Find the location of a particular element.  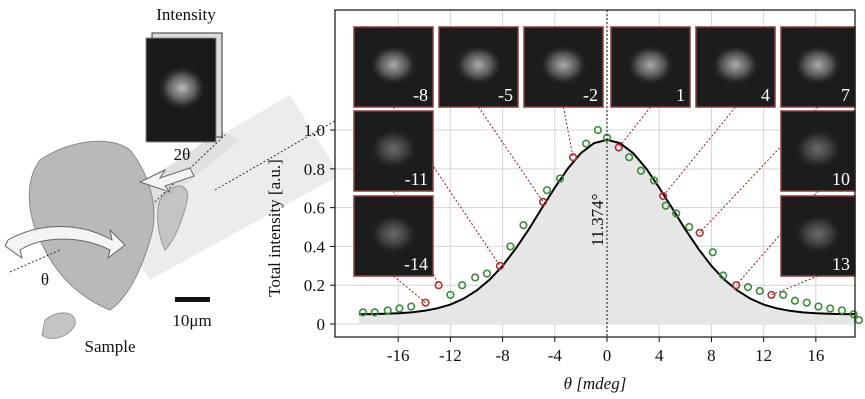

x-tick-label: 8 is located at coordinates (711, 355).